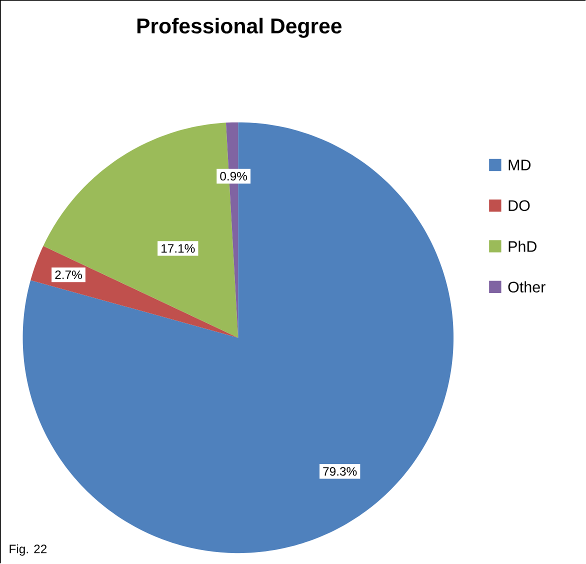 This screenshot has width=586, height=564. I want to click on data-label: 2.7%, so click(68, 275).